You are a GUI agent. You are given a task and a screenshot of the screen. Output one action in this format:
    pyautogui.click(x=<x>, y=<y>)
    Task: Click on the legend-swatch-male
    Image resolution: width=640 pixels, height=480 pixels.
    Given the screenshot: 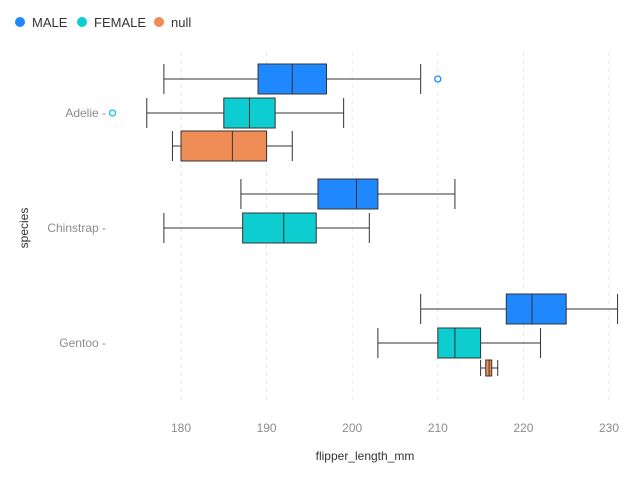 What is the action you would take?
    pyautogui.click(x=20, y=22)
    